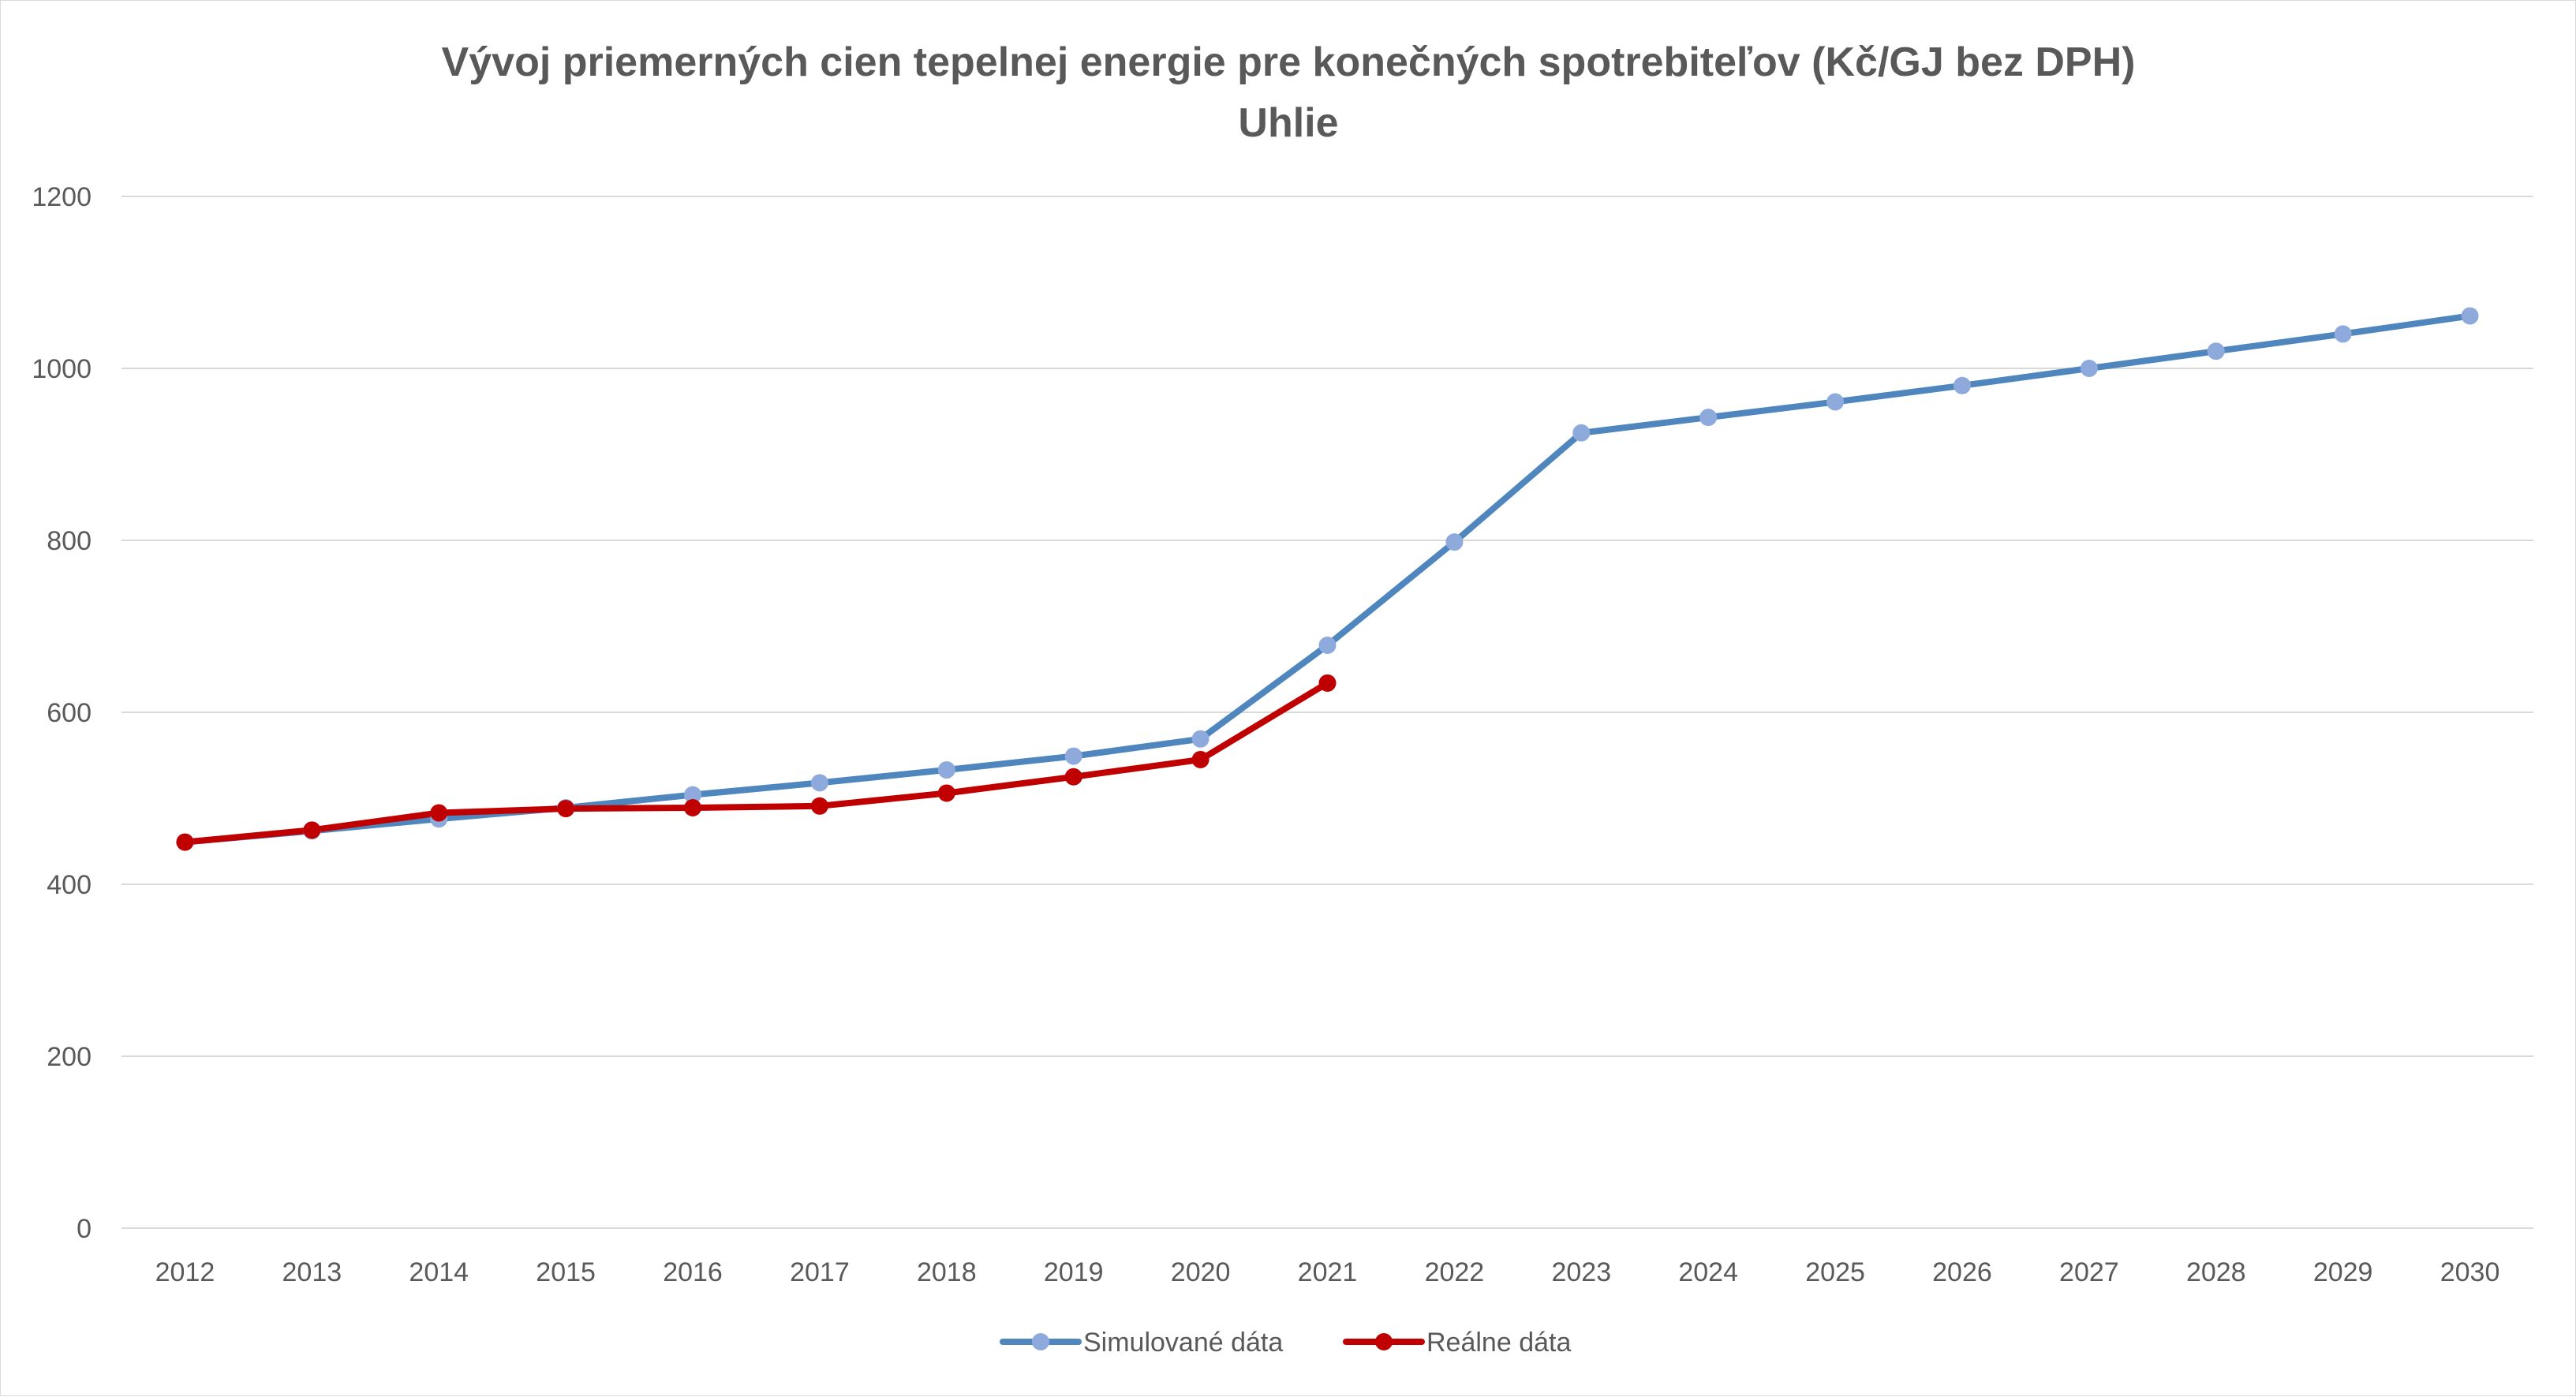  Describe the element at coordinates (1285, 1343) in the screenshot. I see `legend: Simulované dáta Reálne dáta` at that location.